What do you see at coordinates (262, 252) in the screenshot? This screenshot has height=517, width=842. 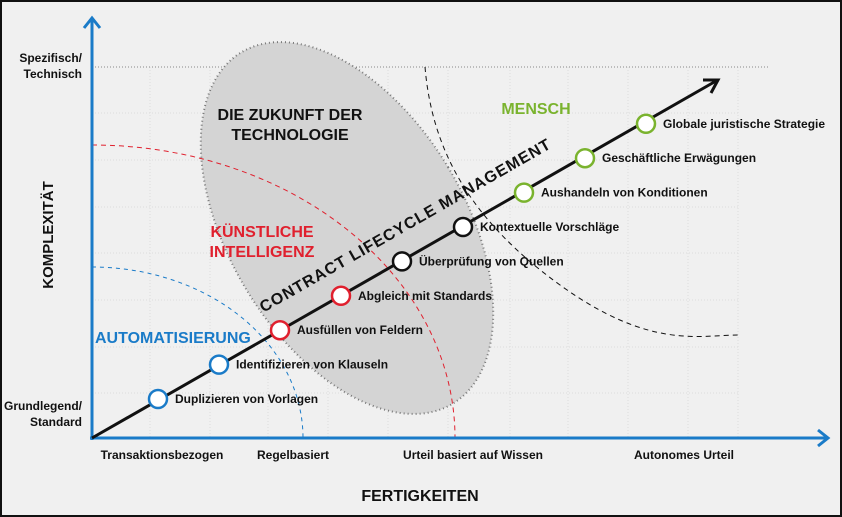 I see `ai-title-2: INTELLIGENZ` at bounding box center [262, 252].